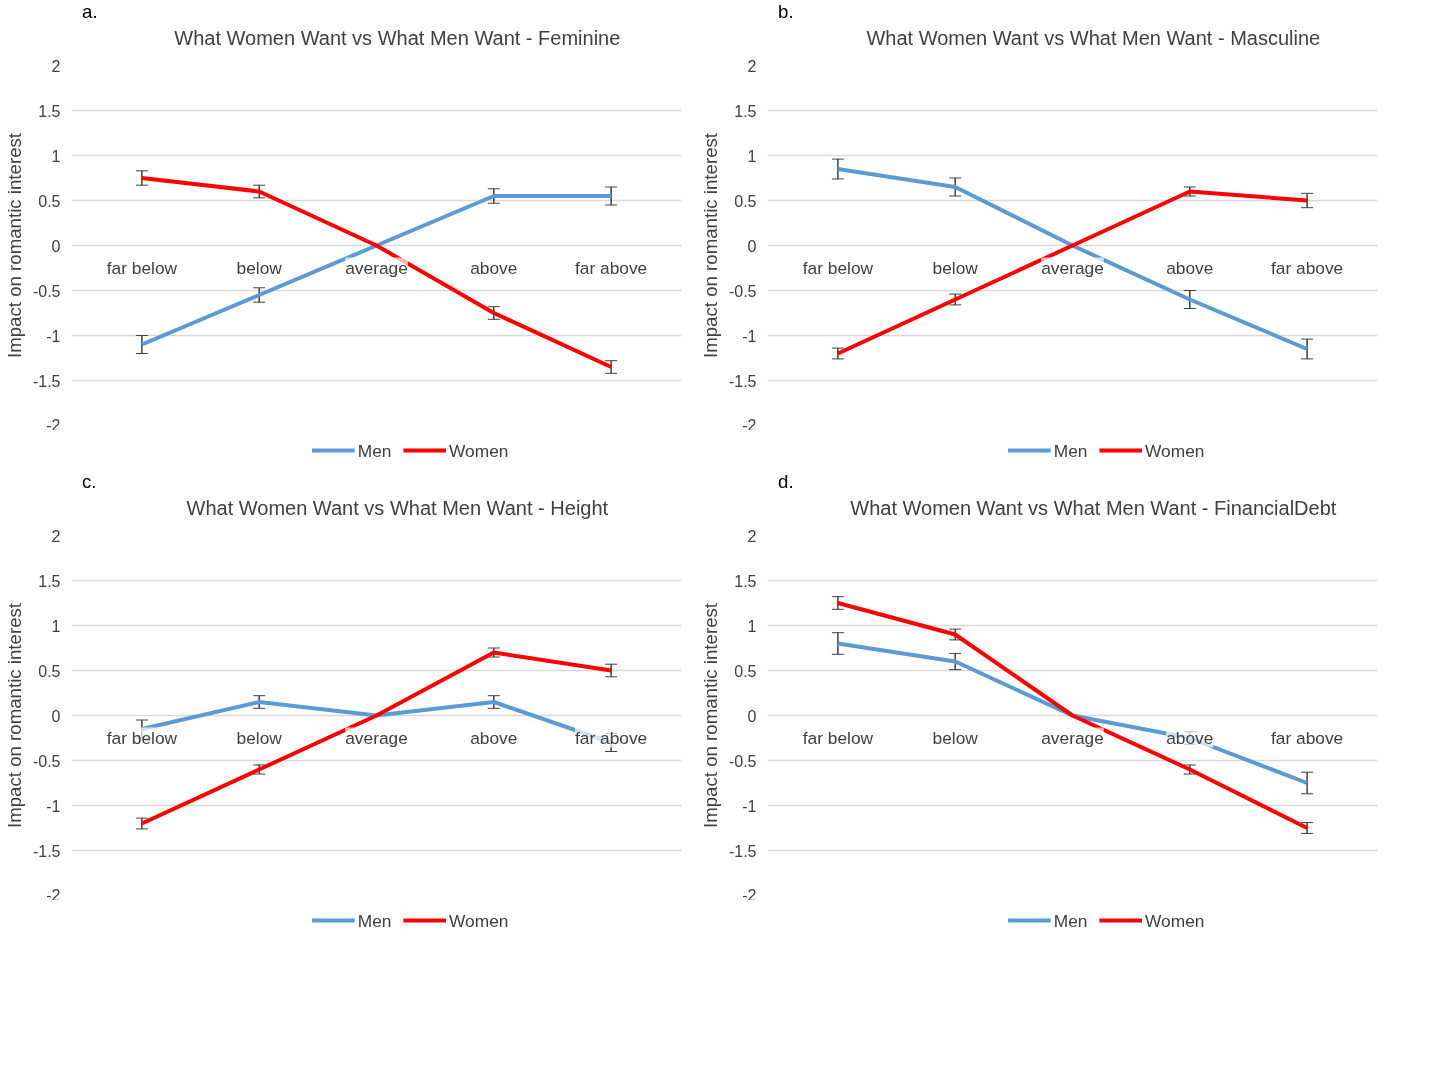 This screenshot has width=1433, height=1069. Describe the element at coordinates (397, 507) in the screenshot. I see `chart-title: What Women Want vs What Men Want - Height` at that location.